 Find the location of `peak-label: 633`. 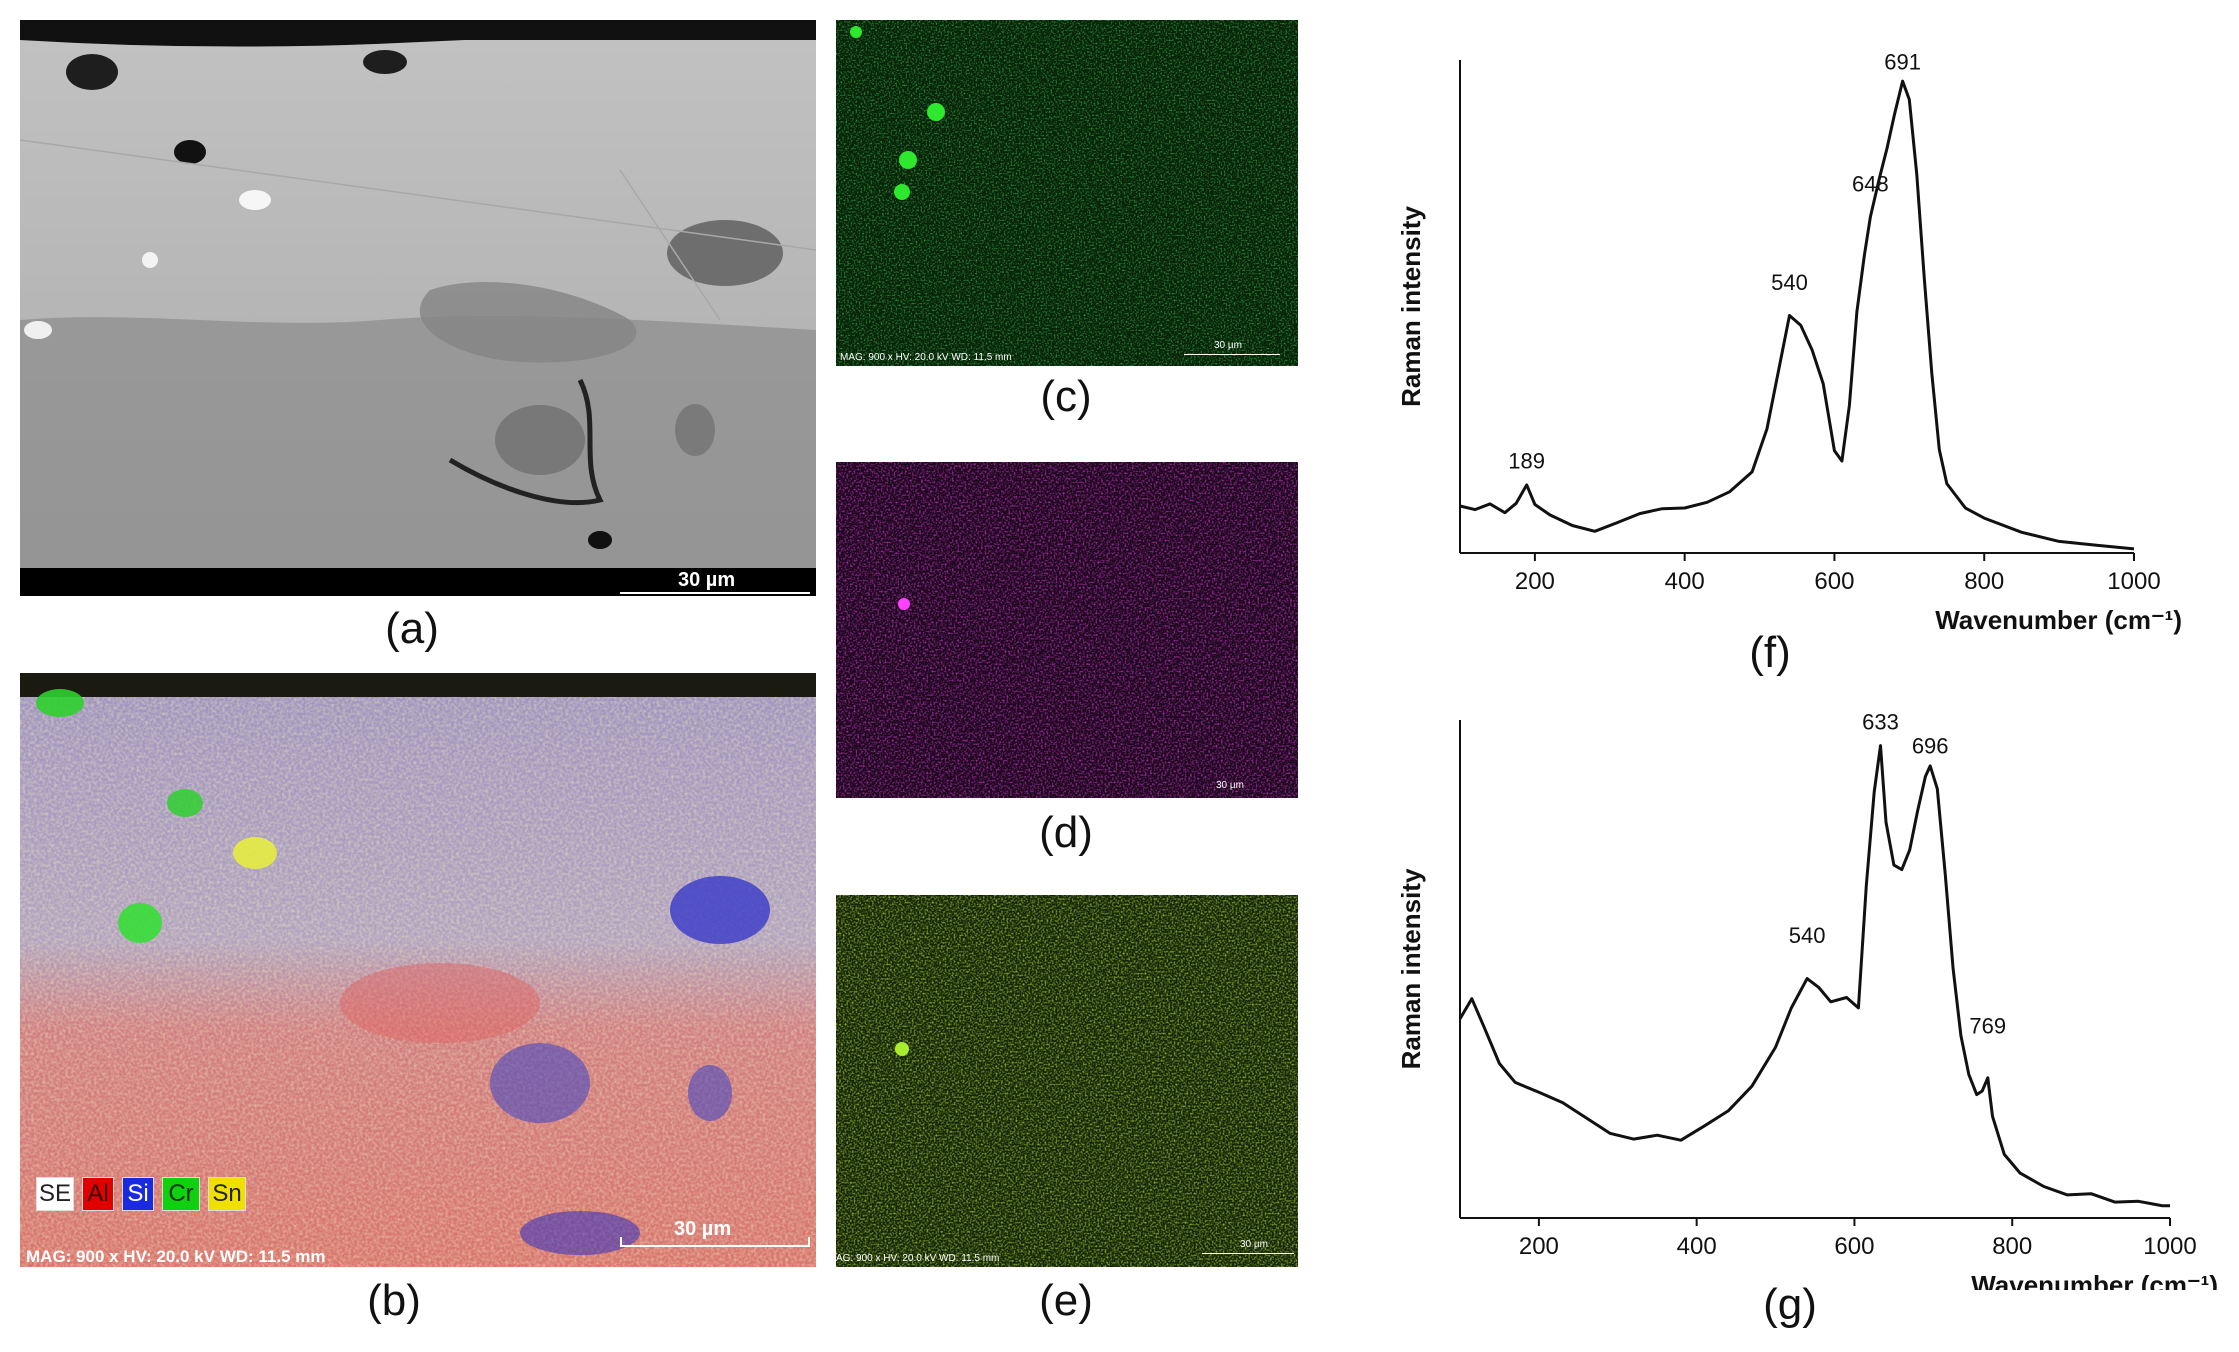

peak-label: 633 is located at coordinates (1880, 722).